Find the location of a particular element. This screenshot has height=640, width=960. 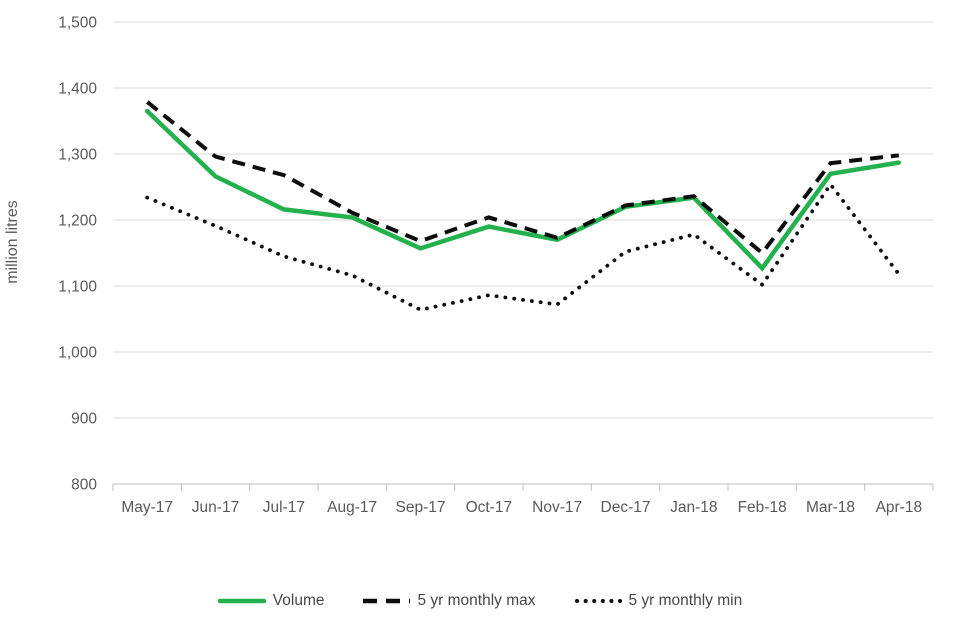

y-tick-label: 1,200 is located at coordinates (77, 221).